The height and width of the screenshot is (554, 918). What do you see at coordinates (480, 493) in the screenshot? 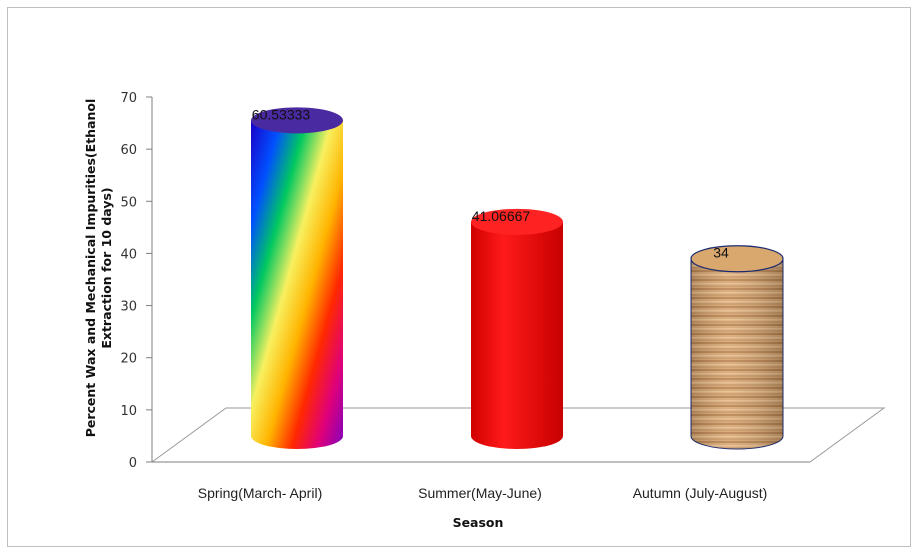
I see `x-category-label: Summer(May-June)` at bounding box center [480, 493].